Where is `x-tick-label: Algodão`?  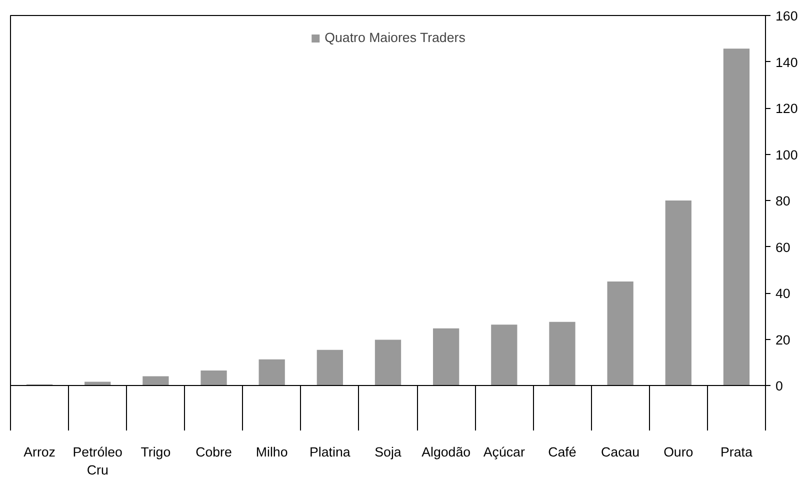
x-tick-label: Algodão is located at coordinates (446, 452).